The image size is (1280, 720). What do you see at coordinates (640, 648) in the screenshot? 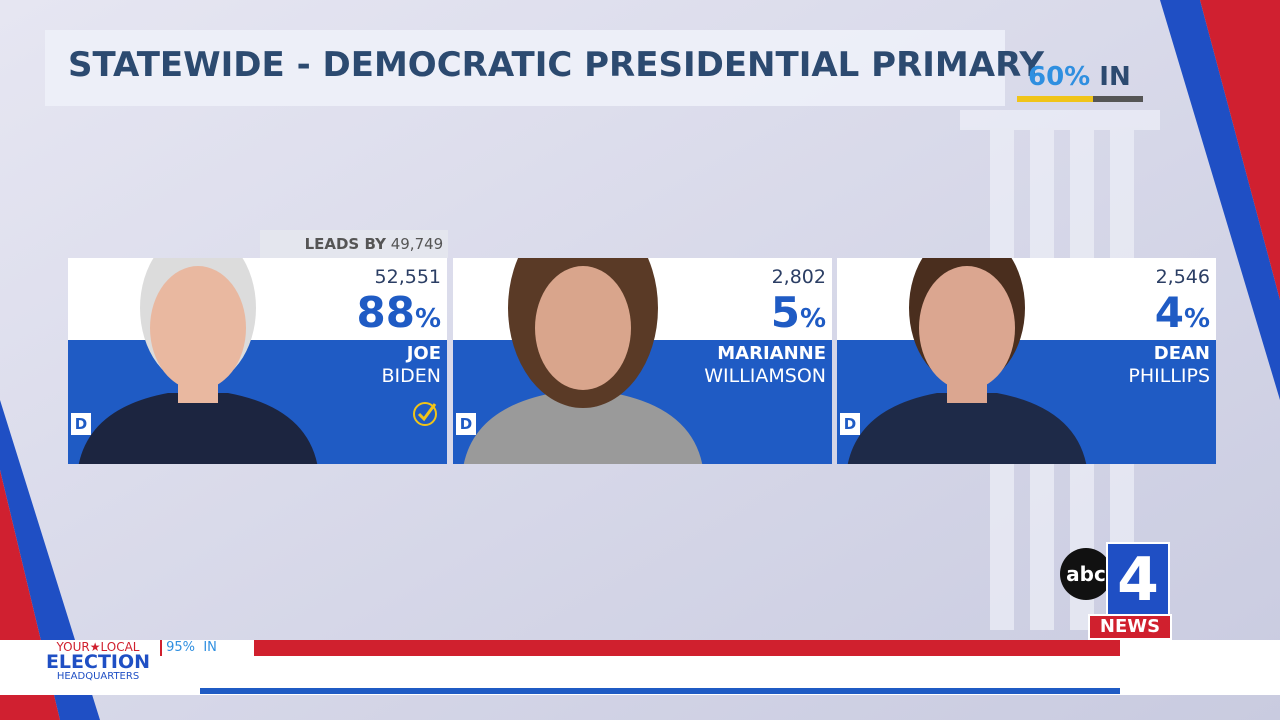
I see `ticker-strip` at bounding box center [640, 648].